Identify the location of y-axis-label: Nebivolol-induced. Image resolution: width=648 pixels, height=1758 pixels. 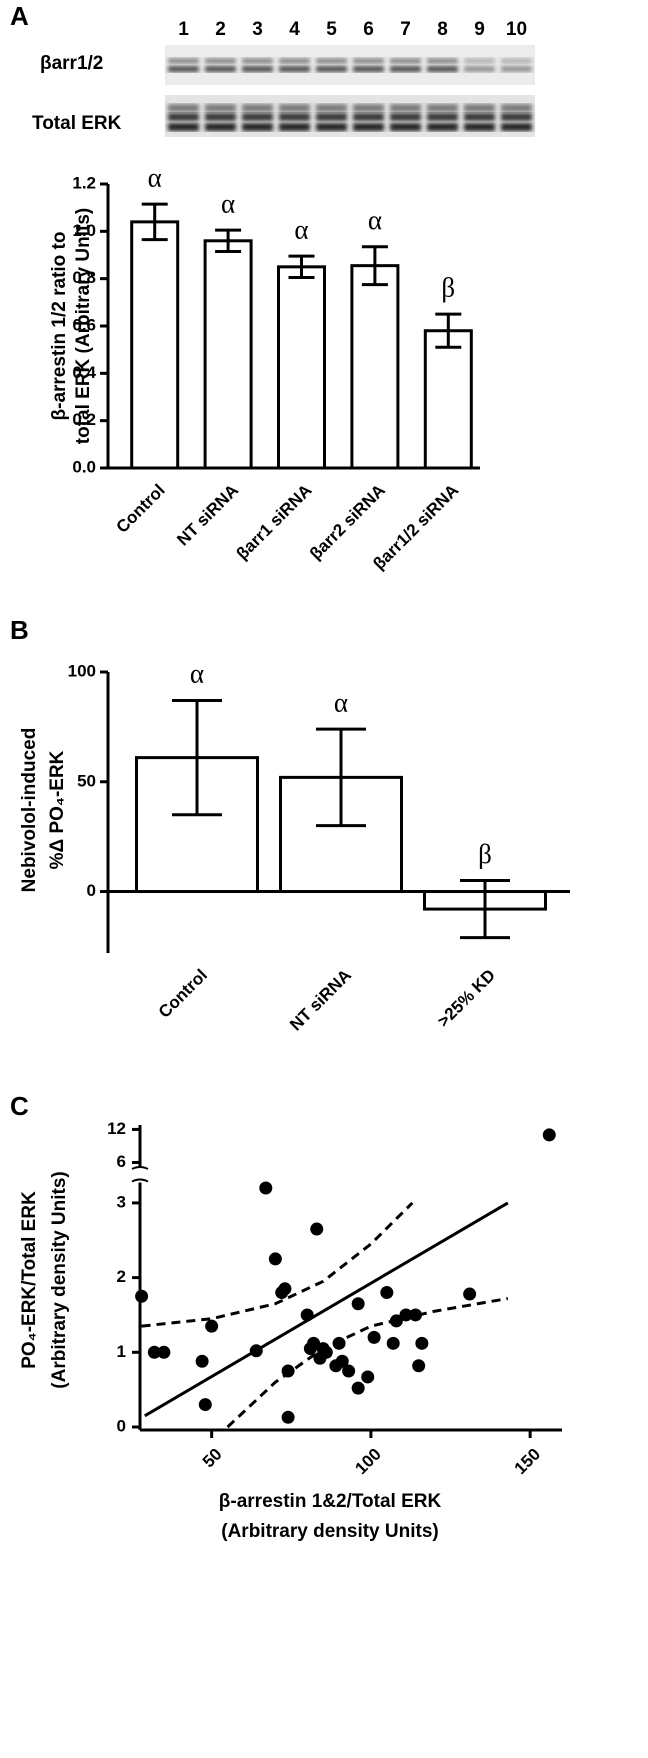
(29, 810).